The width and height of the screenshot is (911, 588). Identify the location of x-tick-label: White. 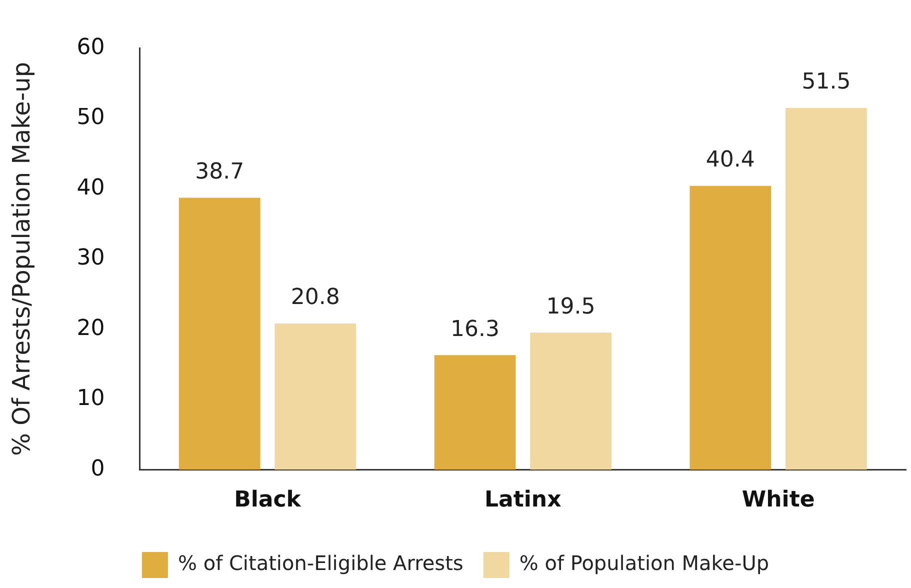
(778, 500).